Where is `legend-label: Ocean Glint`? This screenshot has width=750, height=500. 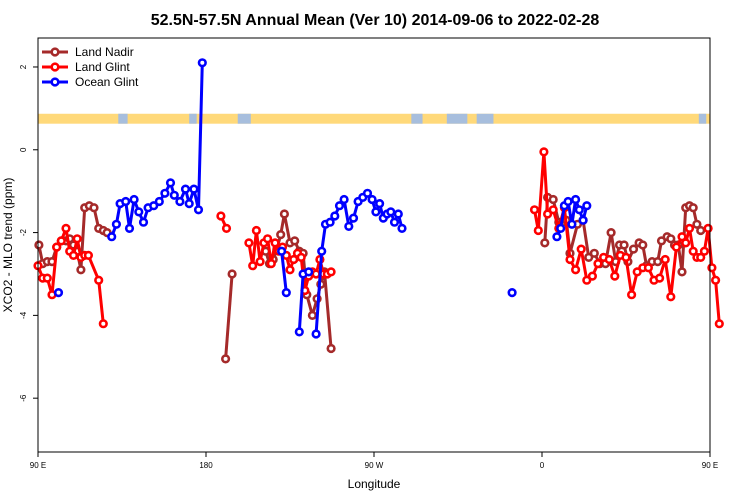 legend-label: Ocean Glint is located at coordinates (107, 82).